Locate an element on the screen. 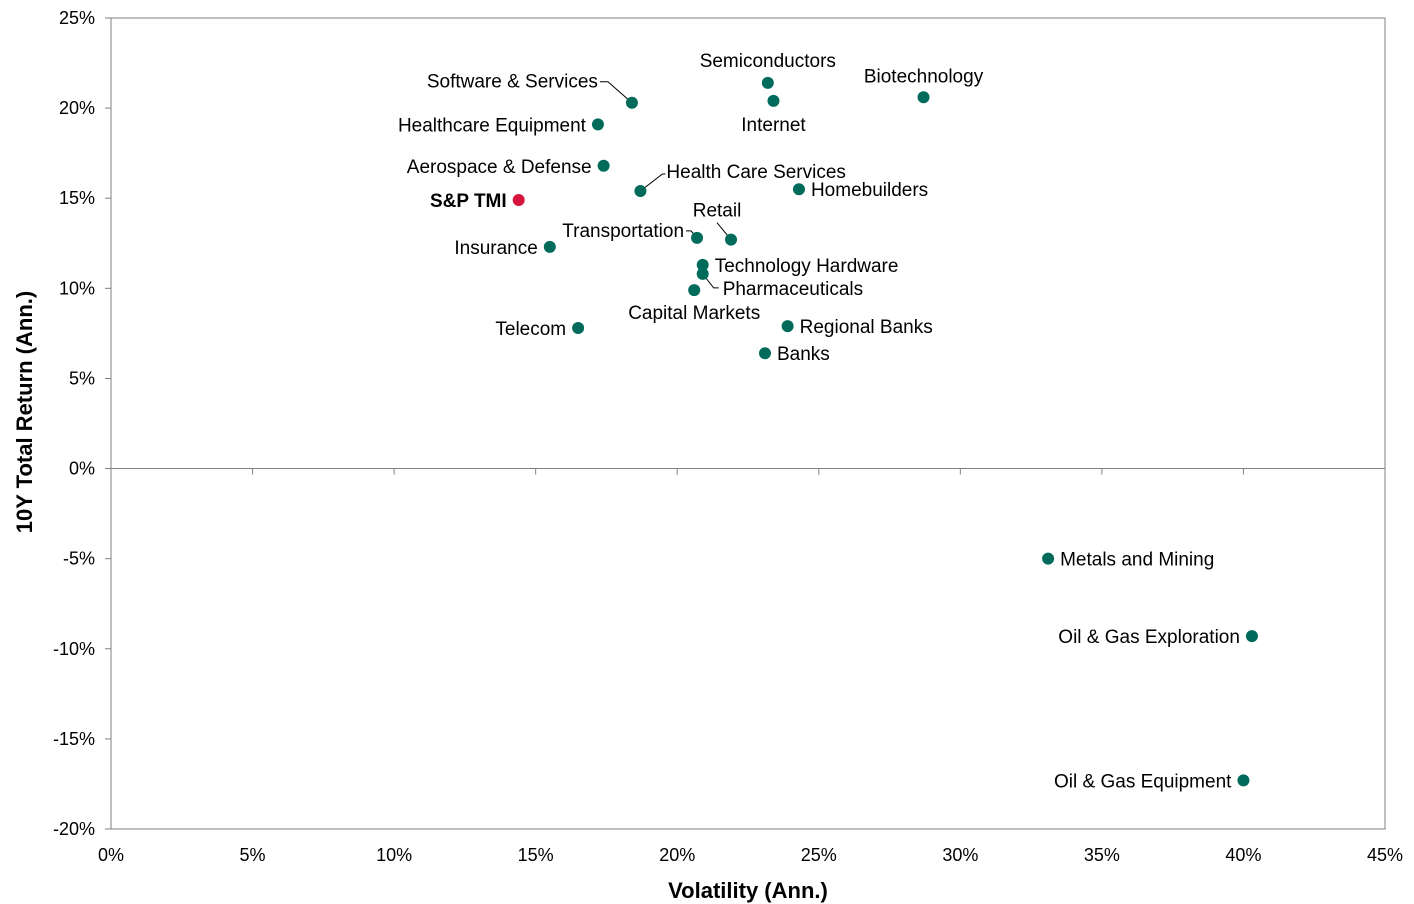  point-label: Banks is located at coordinates (803, 354).